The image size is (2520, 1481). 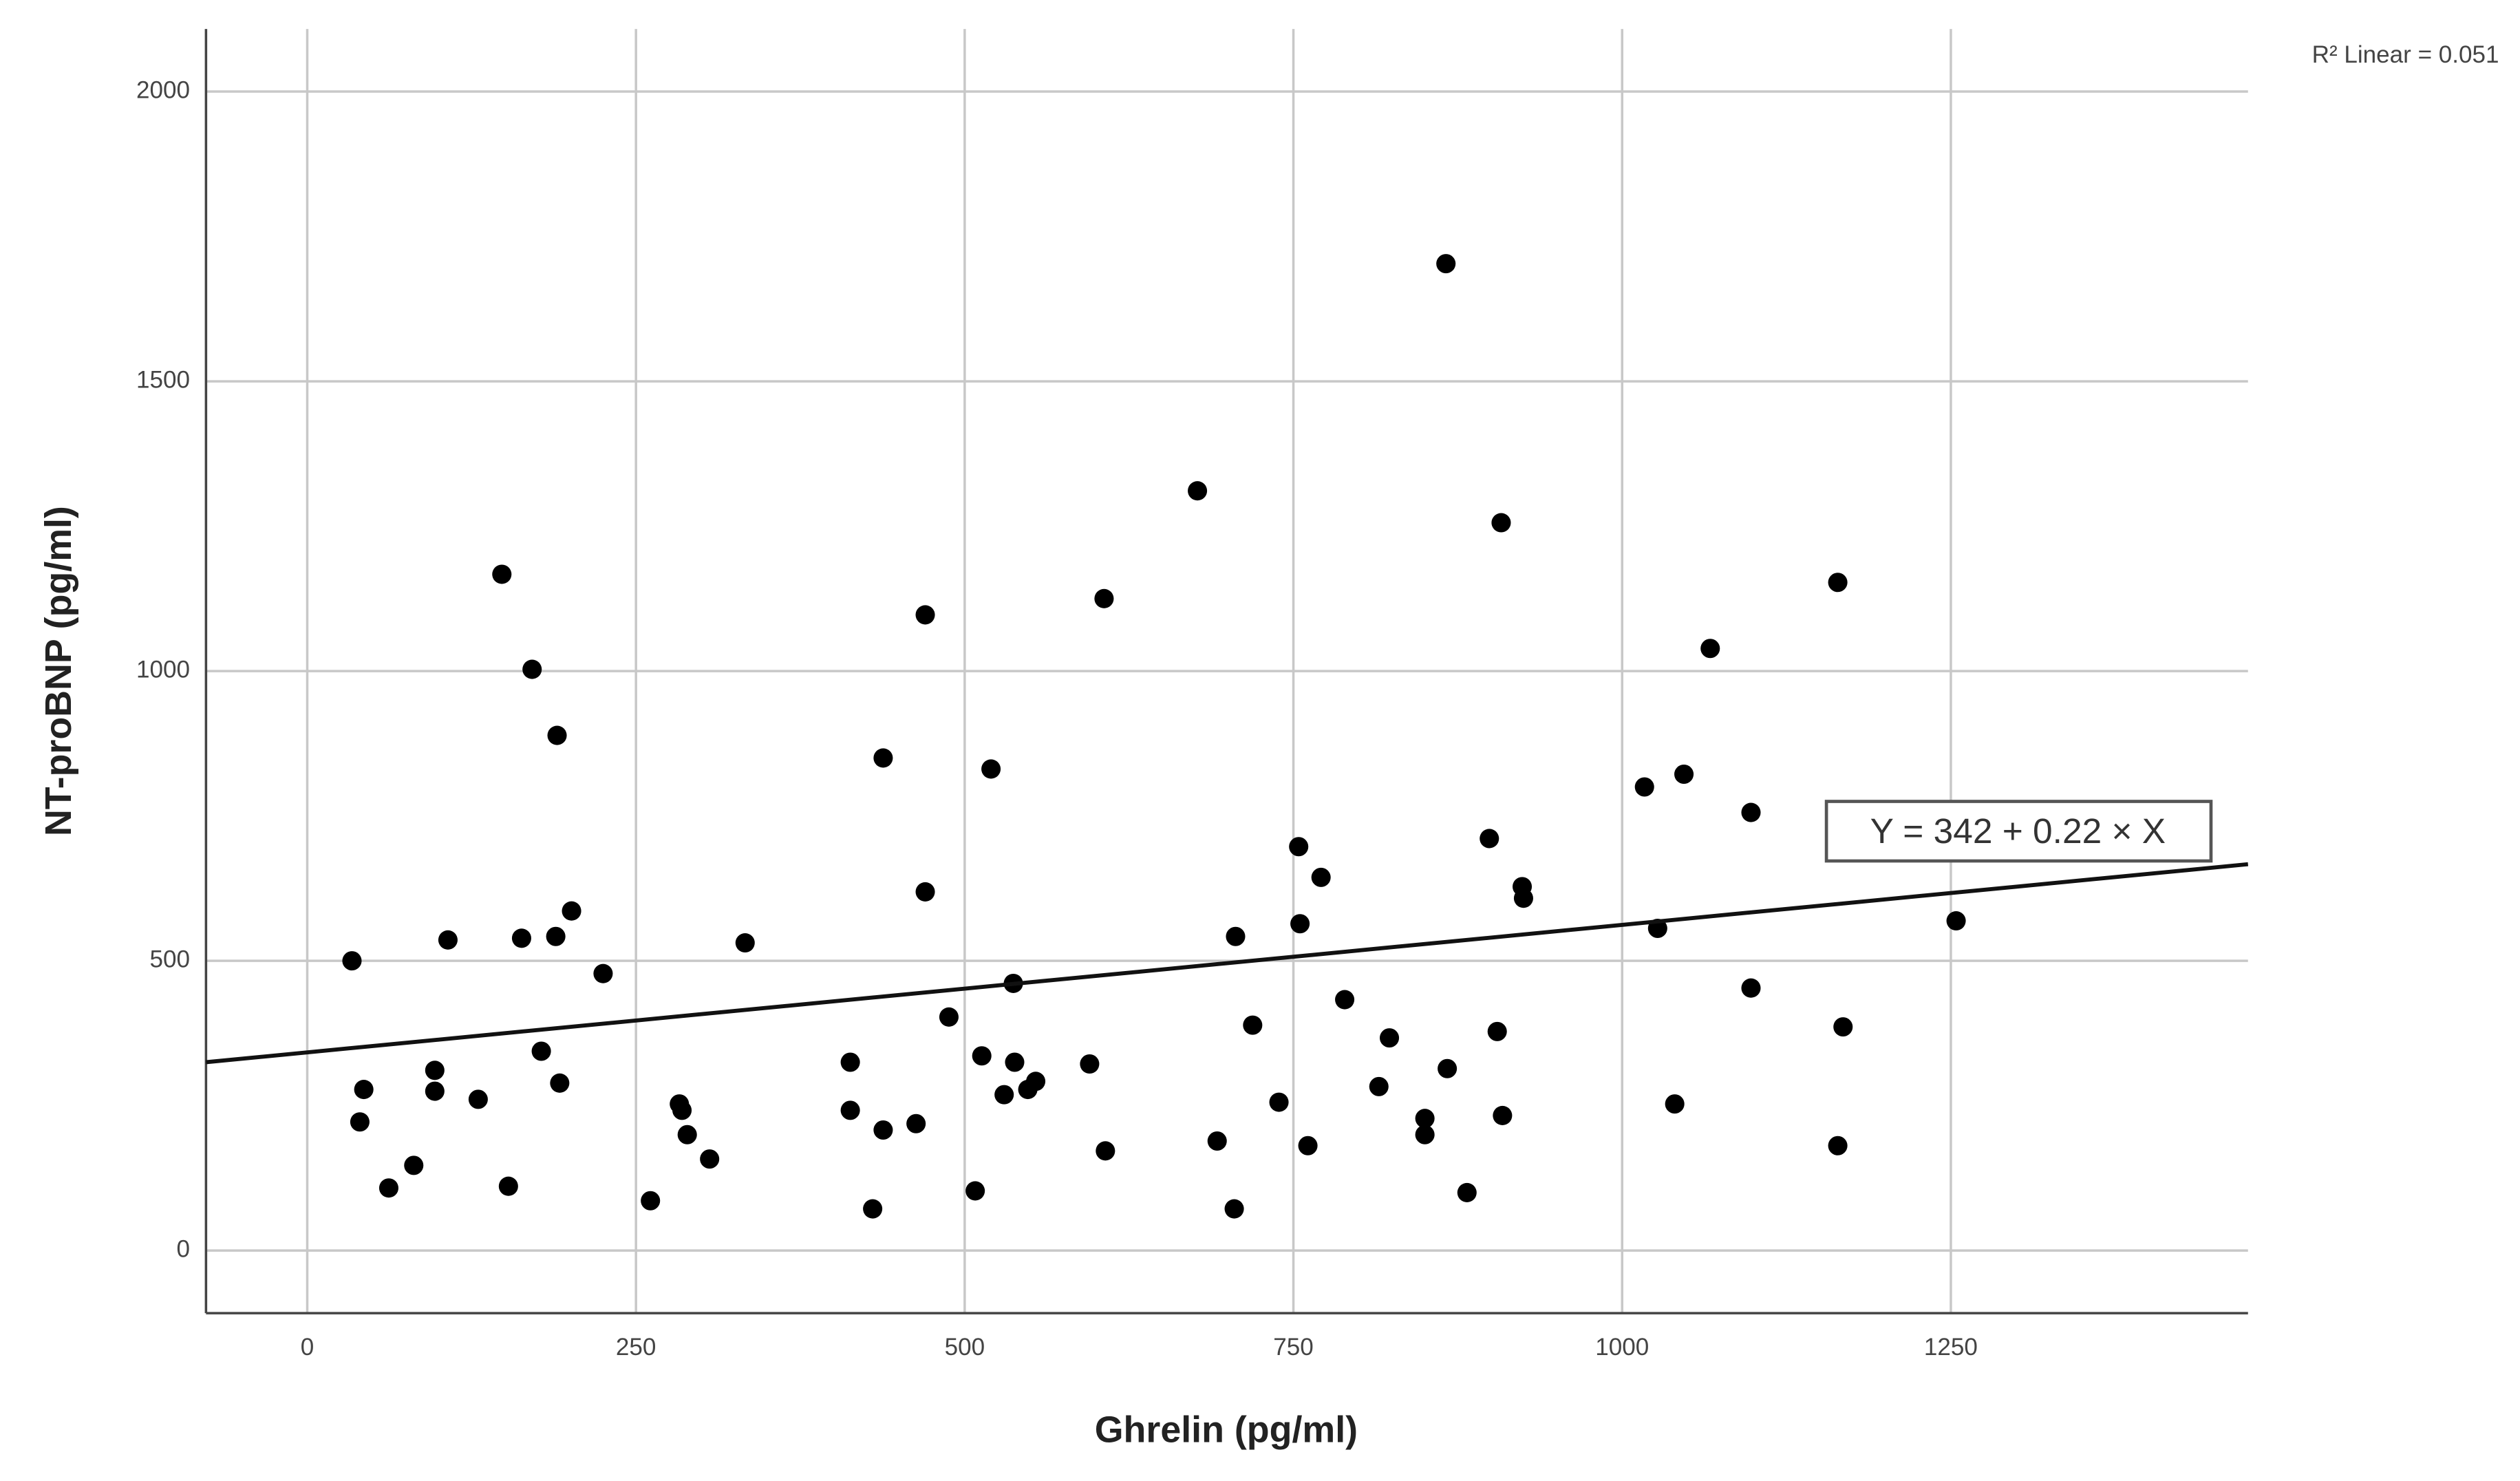 I want to click on x-tick-label: 1250, so click(x=1951, y=1347).